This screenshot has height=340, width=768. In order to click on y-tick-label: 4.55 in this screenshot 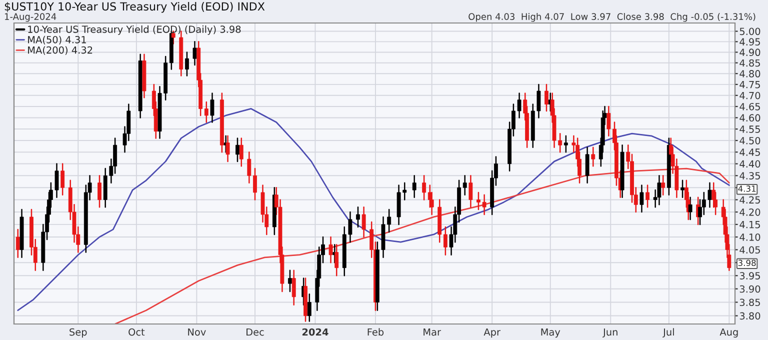, I will do `click(750, 129)`.